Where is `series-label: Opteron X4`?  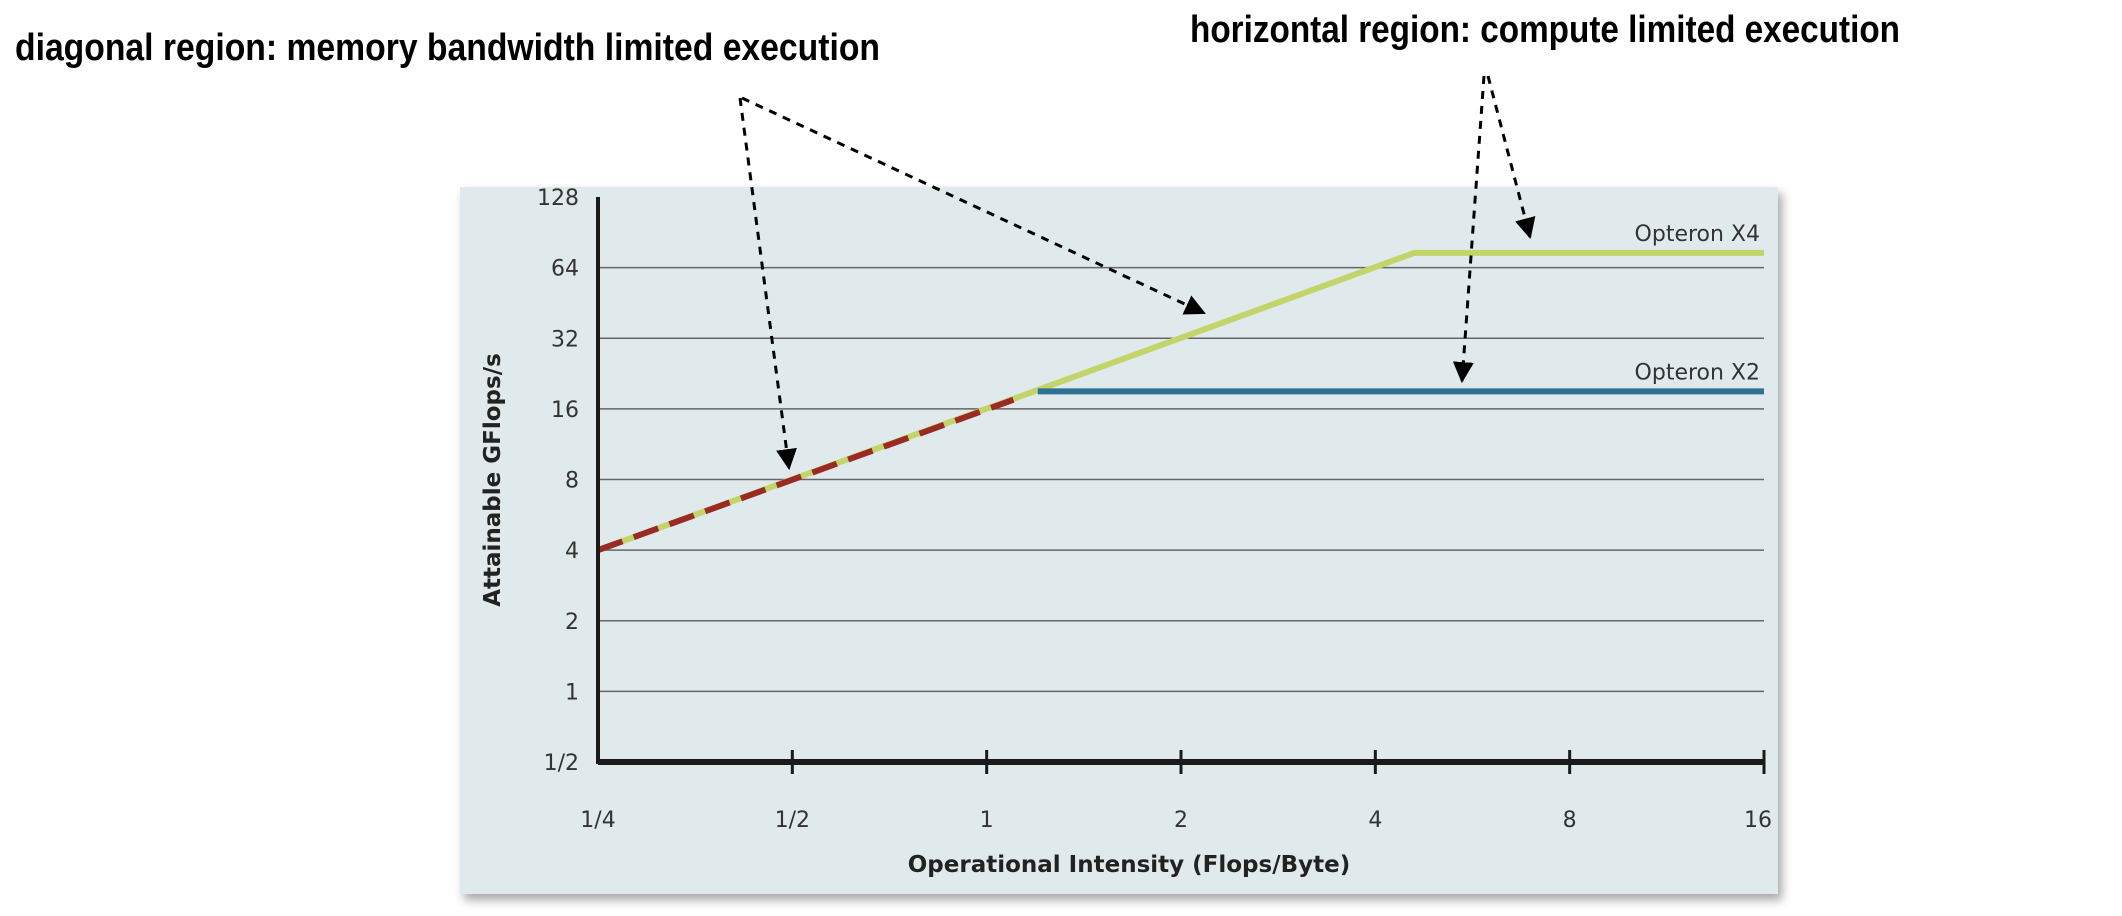 series-label: Opteron X4 is located at coordinates (1697, 234).